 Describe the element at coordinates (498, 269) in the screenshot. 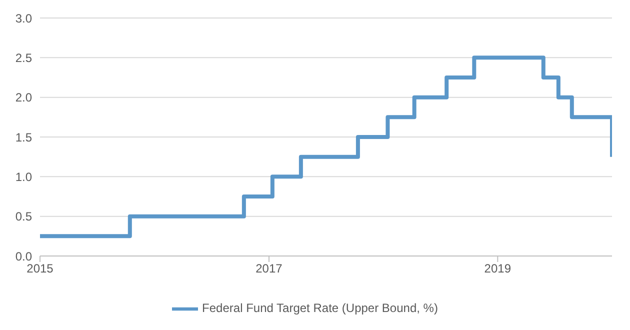

I see `x-tick-label: 2019` at that location.